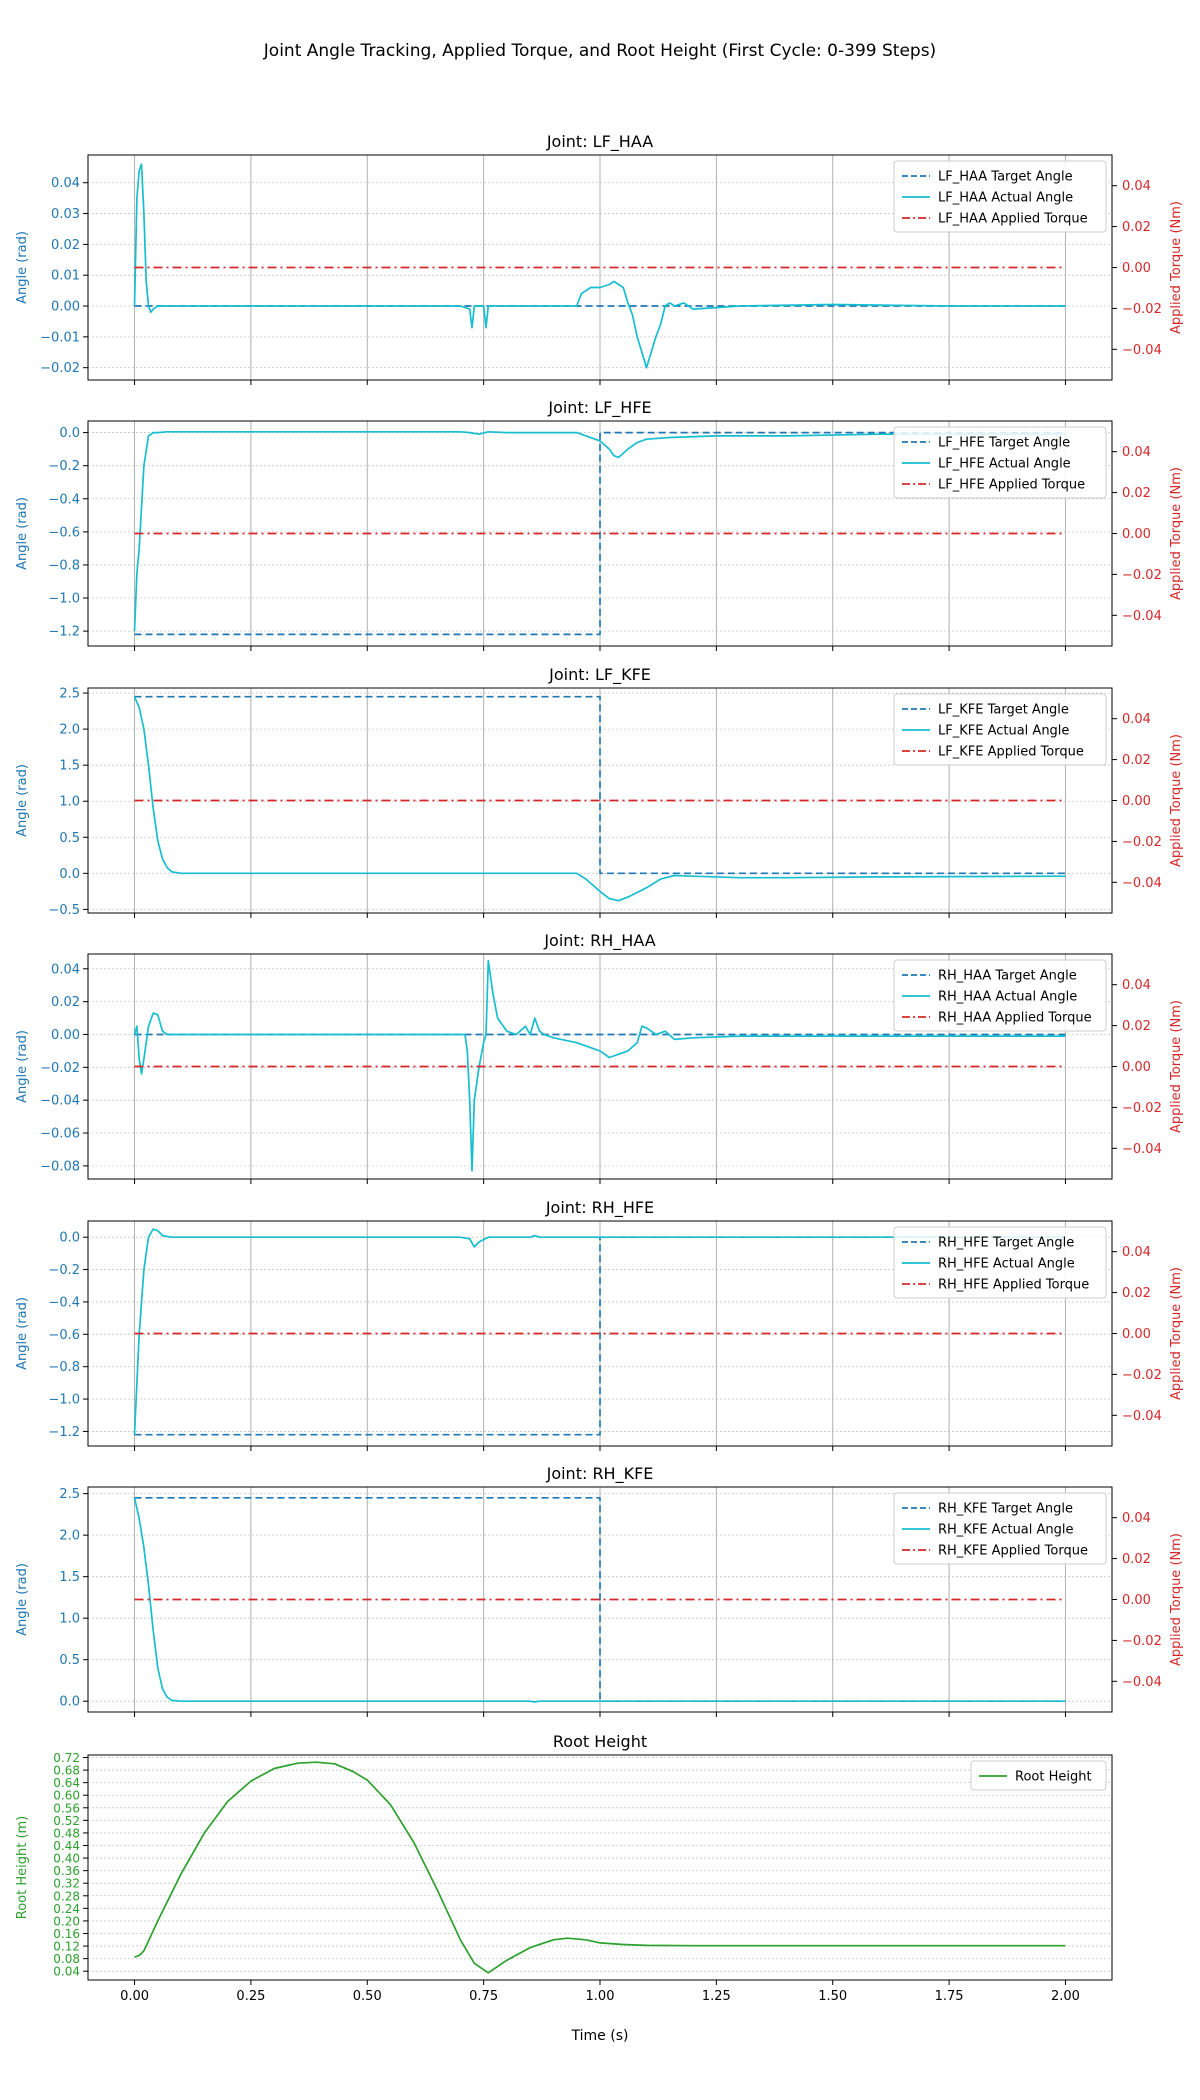 The image size is (1200, 2100). I want to click on x-tick-label: 1.75, so click(949, 1996).